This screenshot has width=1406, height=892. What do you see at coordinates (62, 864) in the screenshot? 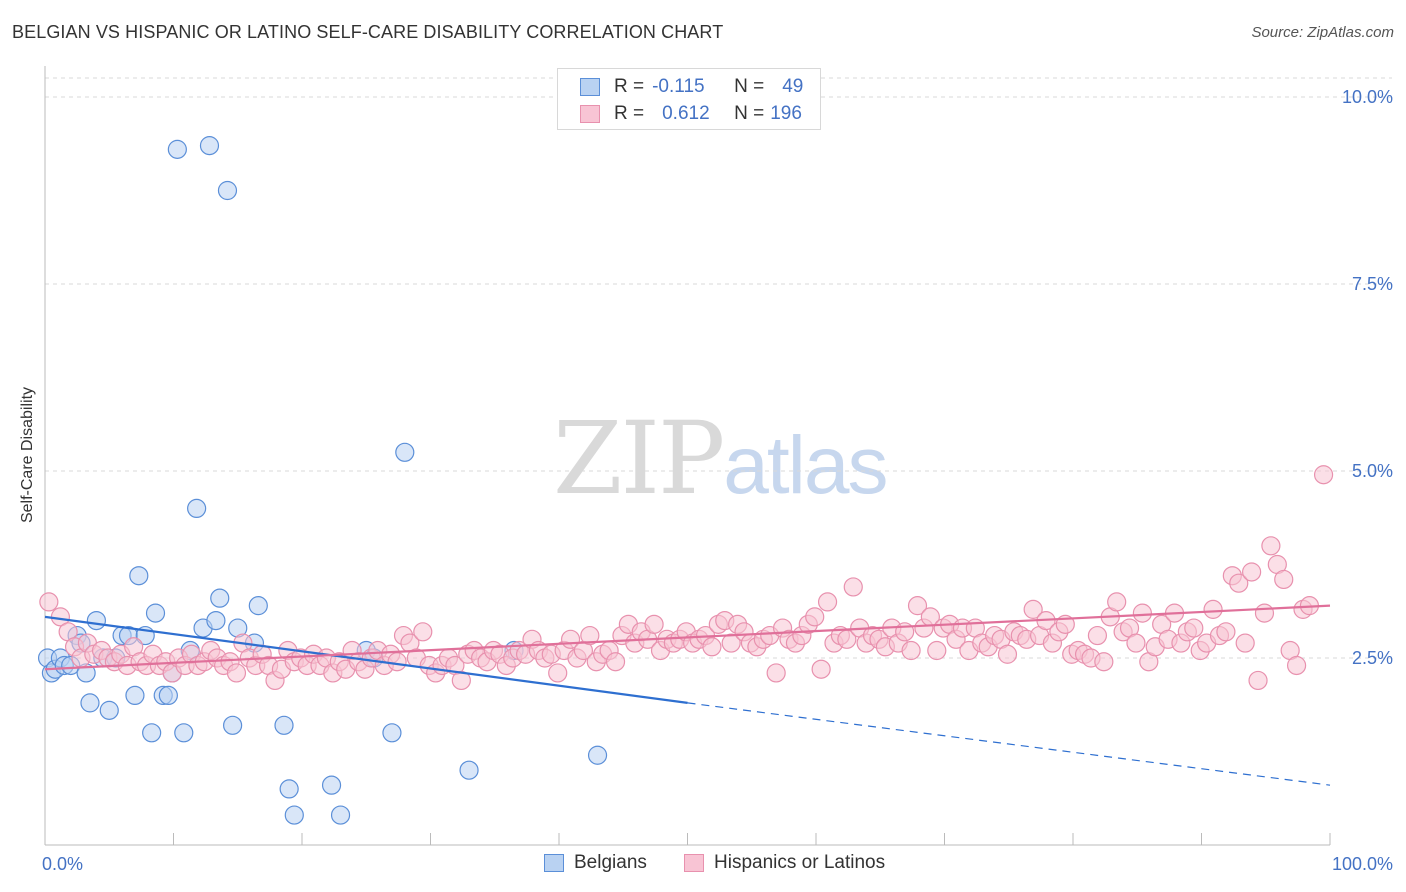
I see `x-tick-label: 0.0%` at bounding box center [62, 864].